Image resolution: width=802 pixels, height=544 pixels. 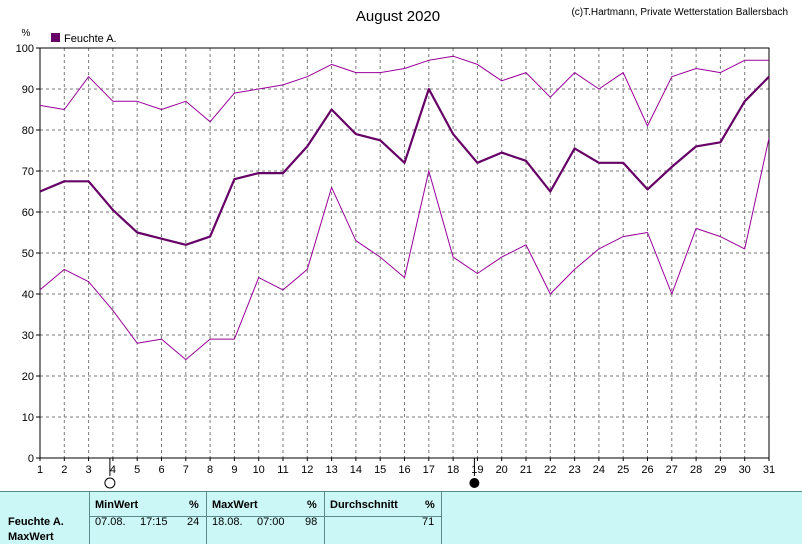 I want to click on x-tick-label: 4, so click(x=113, y=470).